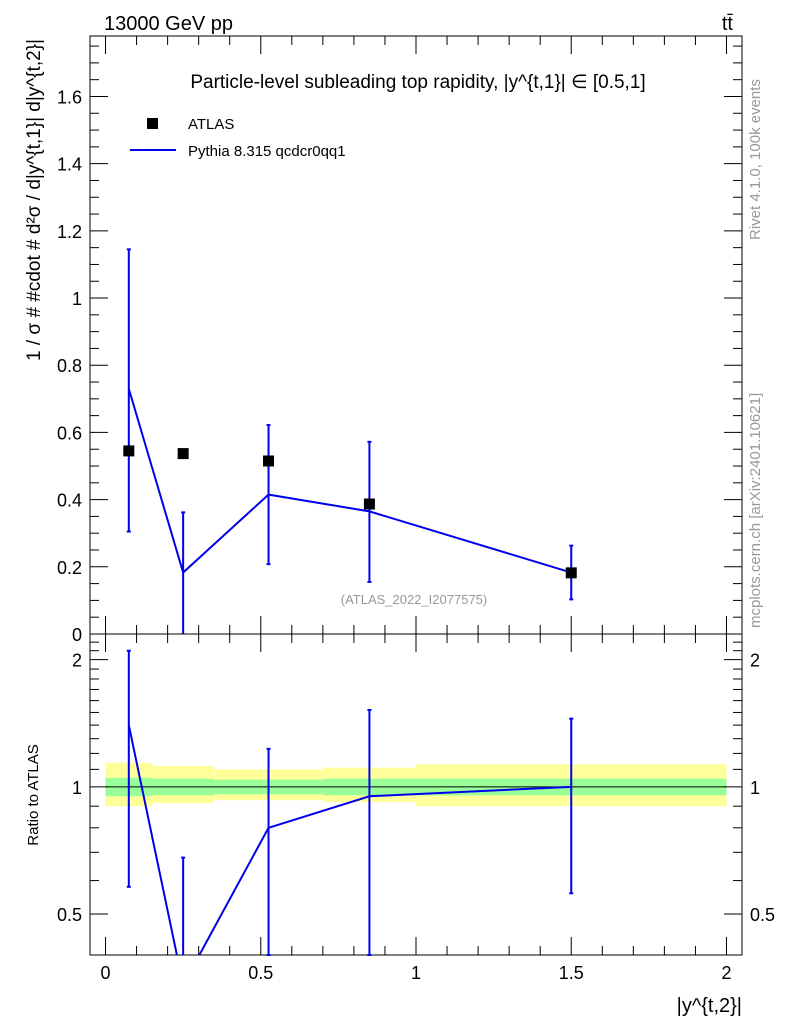  What do you see at coordinates (77, 299) in the screenshot?
I see `main-y-tick-label: 1` at bounding box center [77, 299].